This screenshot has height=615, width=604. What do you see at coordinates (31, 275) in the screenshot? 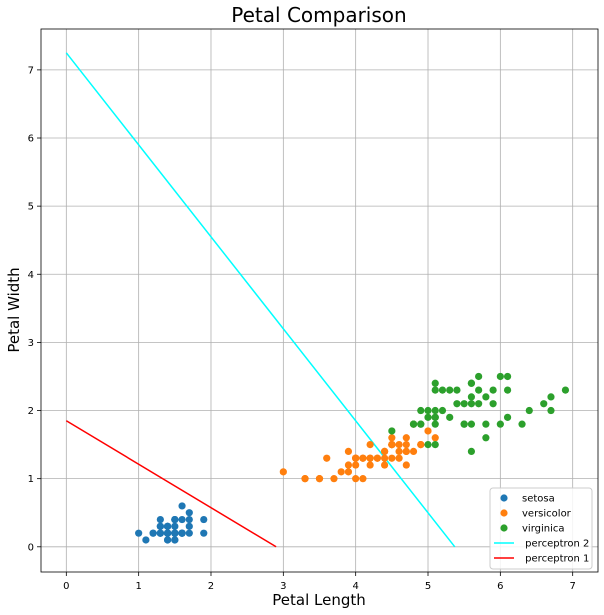
I see `y-tick-label: 4` at bounding box center [31, 275].